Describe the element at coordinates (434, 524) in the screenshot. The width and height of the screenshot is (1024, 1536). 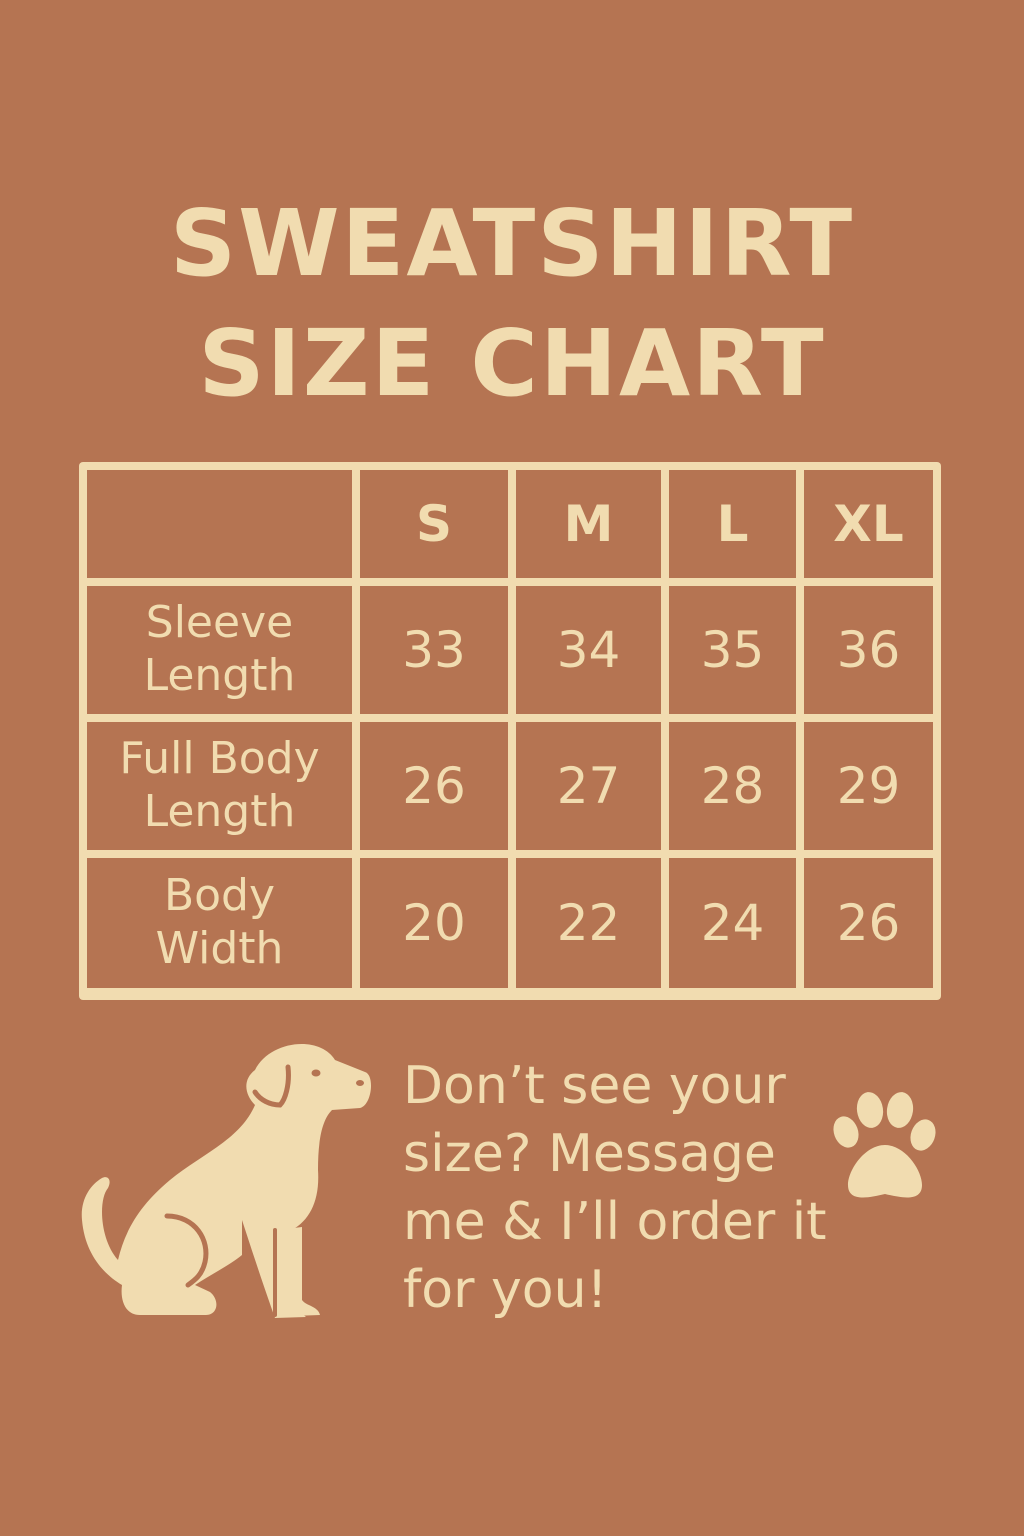
I see `col-header-s: S` at that location.